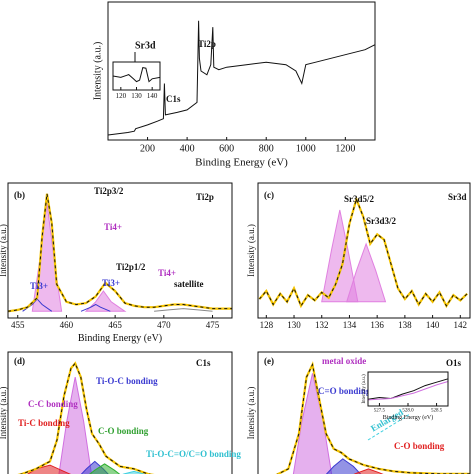 This screenshot has width=474, height=474. What do you see at coordinates (164, 325) in the screenshot?
I see `x-tick-label: 470` at bounding box center [164, 325].